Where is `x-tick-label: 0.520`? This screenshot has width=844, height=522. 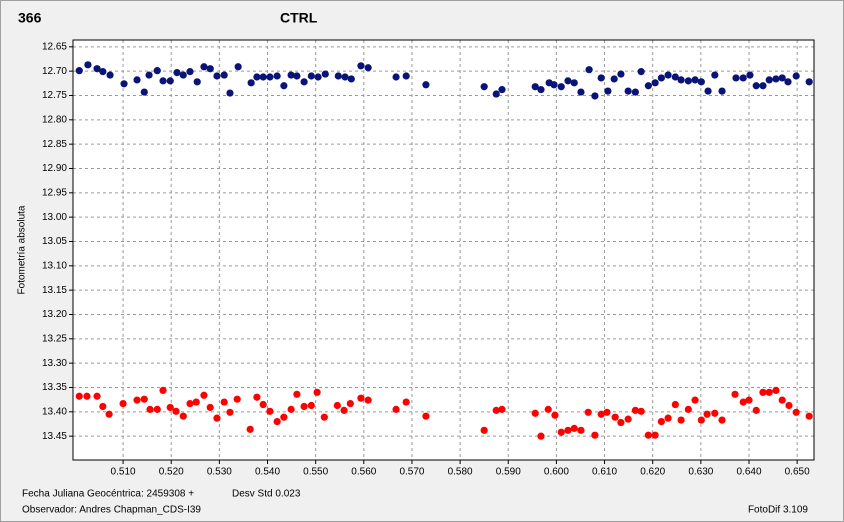
x-tick-label: 0.520 is located at coordinates (171, 472).